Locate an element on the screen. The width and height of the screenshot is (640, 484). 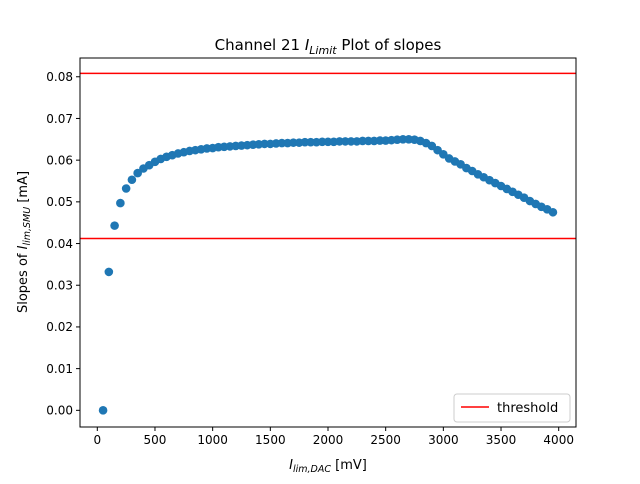
legend-threshold-label: threshold is located at coordinates (527, 408).